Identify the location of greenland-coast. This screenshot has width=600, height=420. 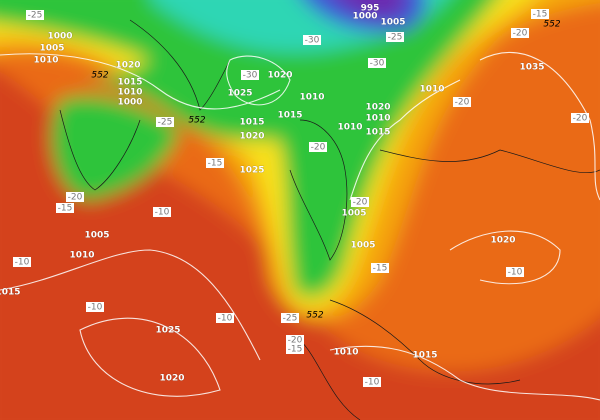
(145, 105).